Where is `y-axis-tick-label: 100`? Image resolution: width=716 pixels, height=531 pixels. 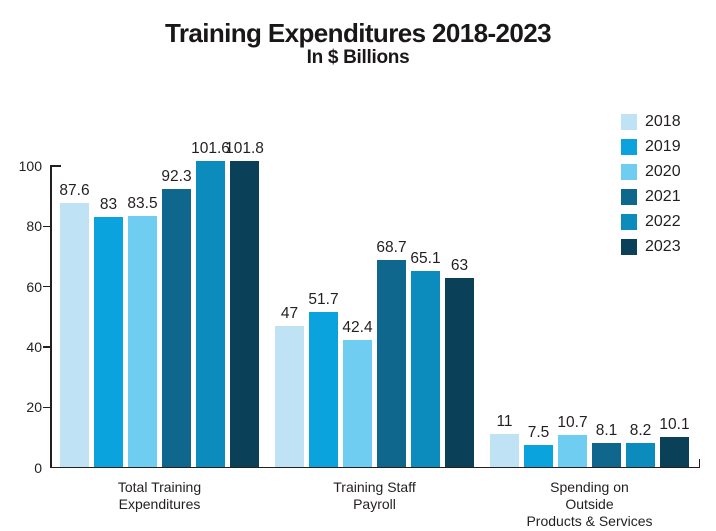 y-axis-tick-label: 100 is located at coordinates (30, 166).